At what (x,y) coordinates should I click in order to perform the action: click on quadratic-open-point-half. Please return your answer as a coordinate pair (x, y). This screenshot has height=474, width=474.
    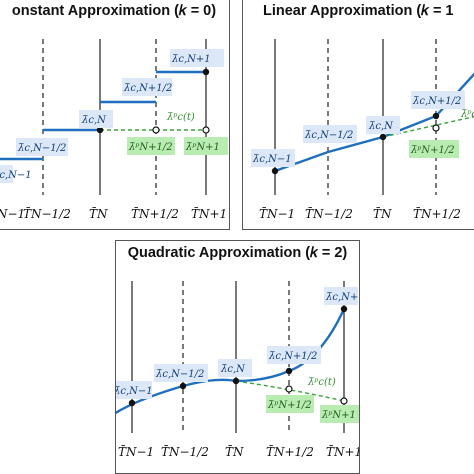
    Looking at the image, I should click on (289, 389).